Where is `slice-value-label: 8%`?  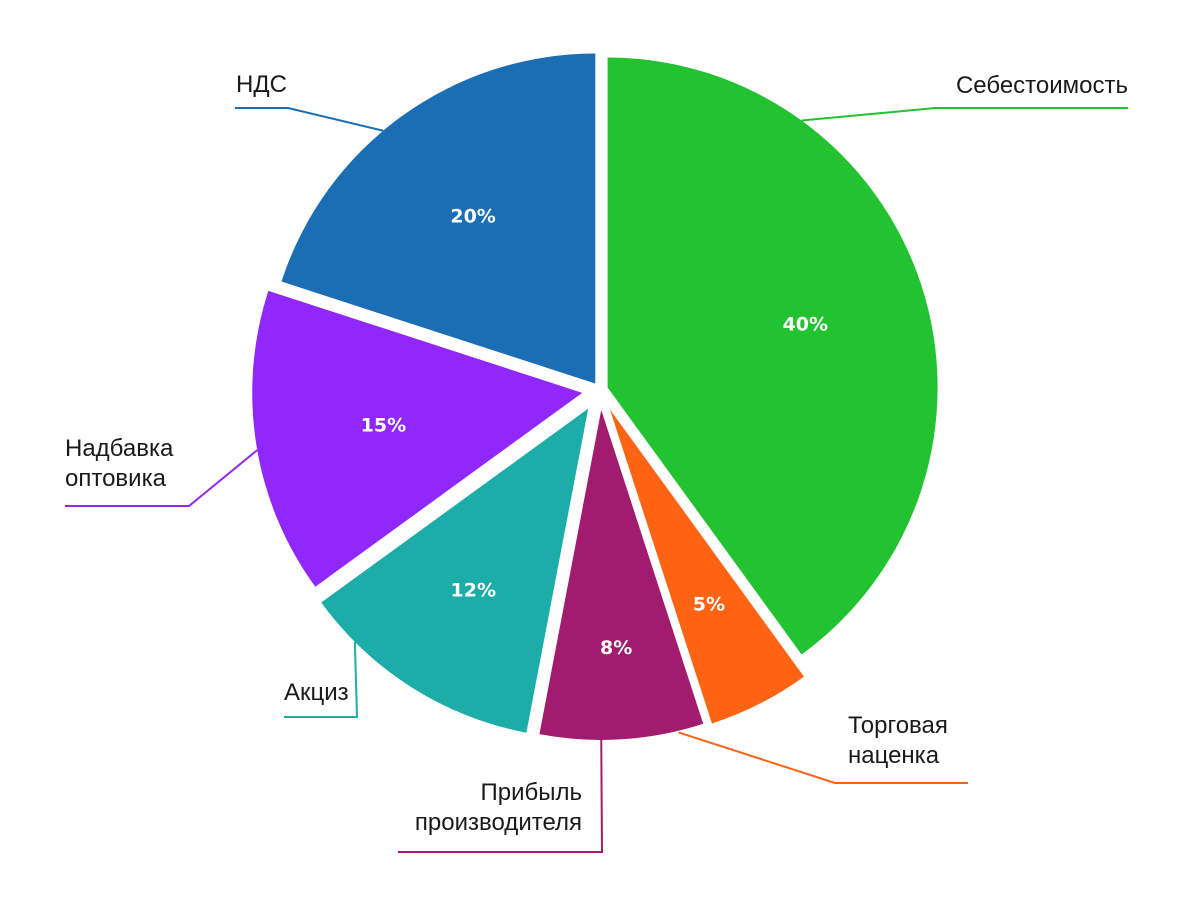 slice-value-label: 8% is located at coordinates (616, 648).